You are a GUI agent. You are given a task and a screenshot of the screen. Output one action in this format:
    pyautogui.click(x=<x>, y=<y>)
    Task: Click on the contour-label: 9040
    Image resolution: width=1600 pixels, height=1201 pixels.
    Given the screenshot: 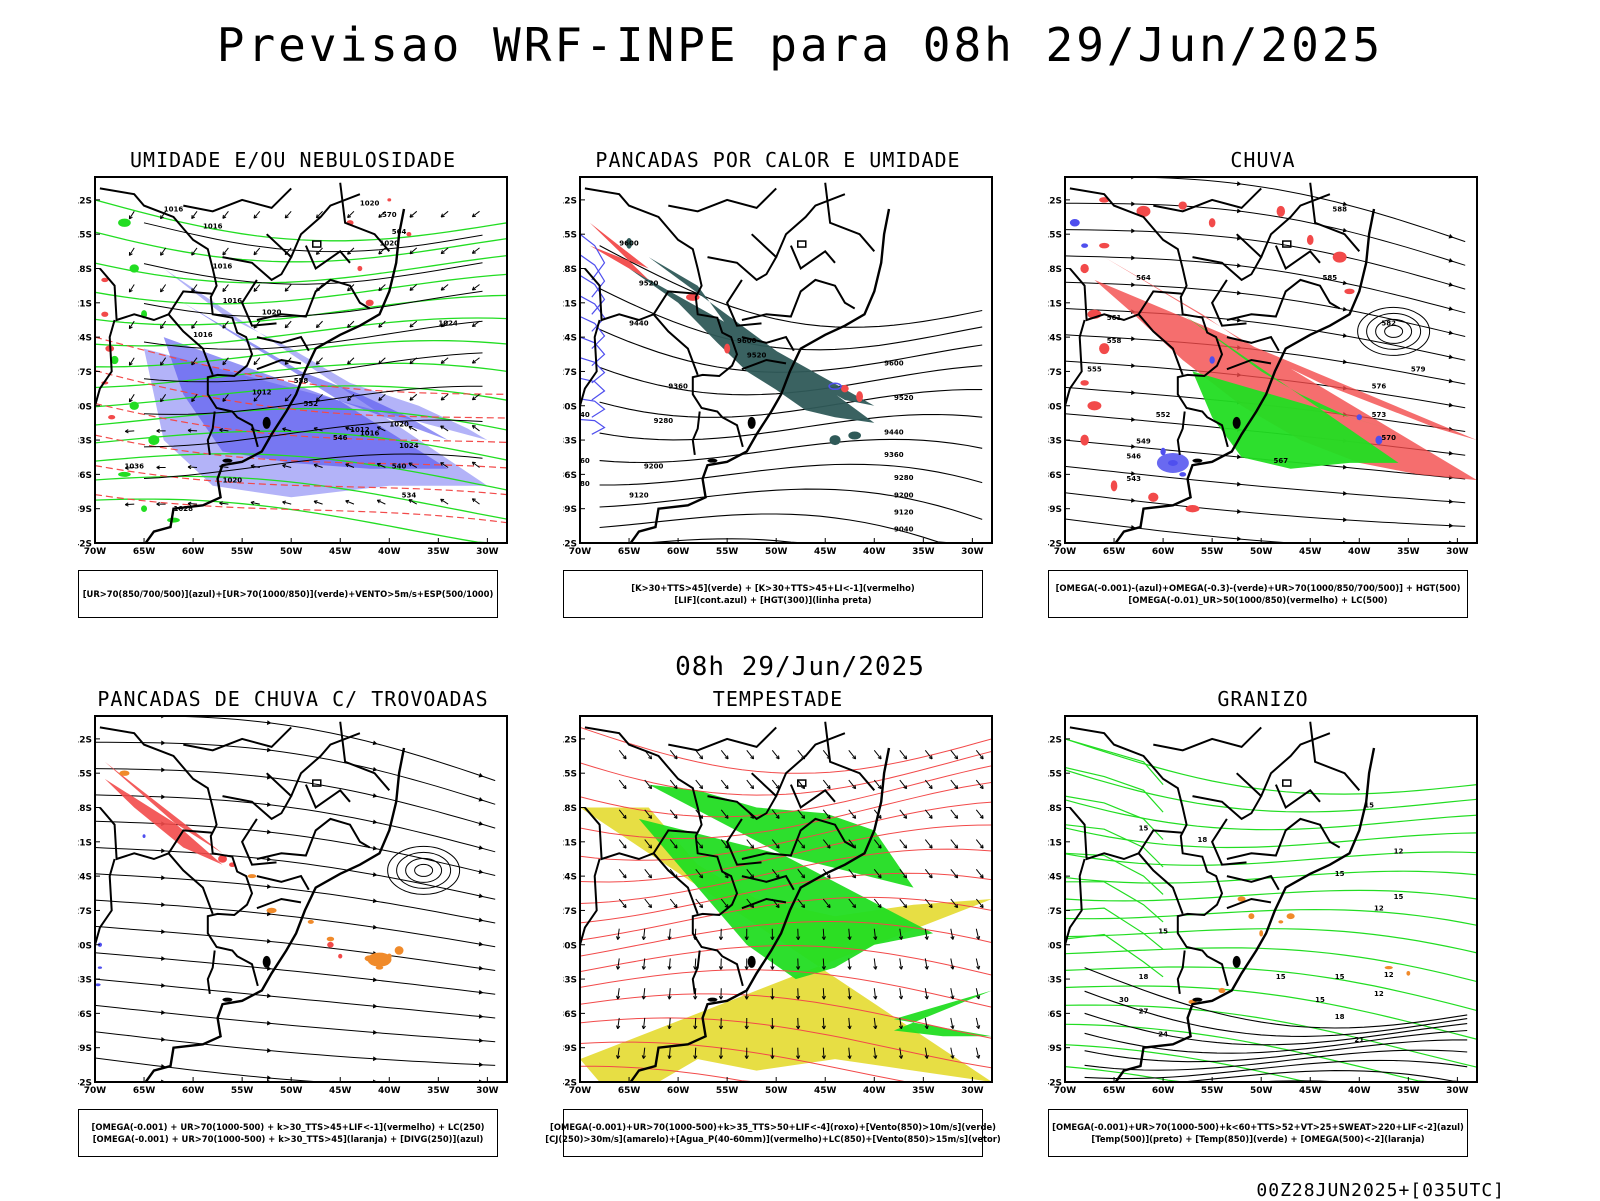 What is the action you would take?
    pyautogui.click(x=904, y=530)
    